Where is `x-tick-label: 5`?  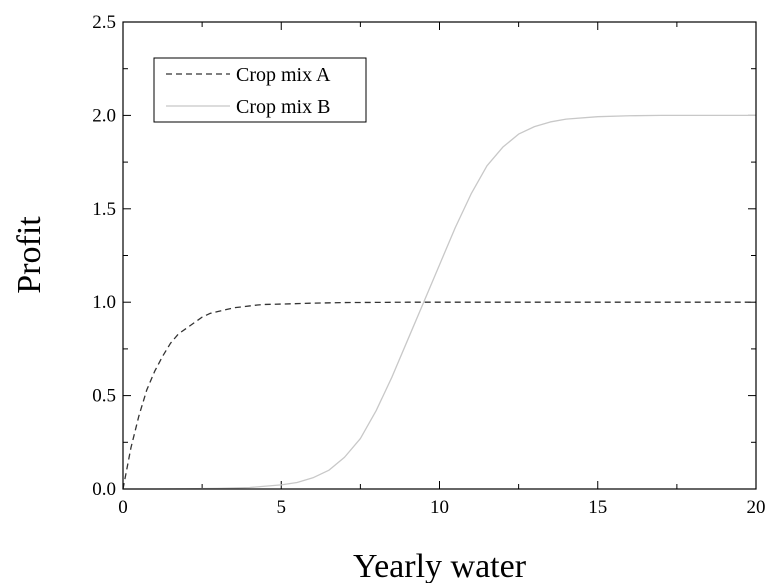
x-tick-label: 5 is located at coordinates (282, 507).